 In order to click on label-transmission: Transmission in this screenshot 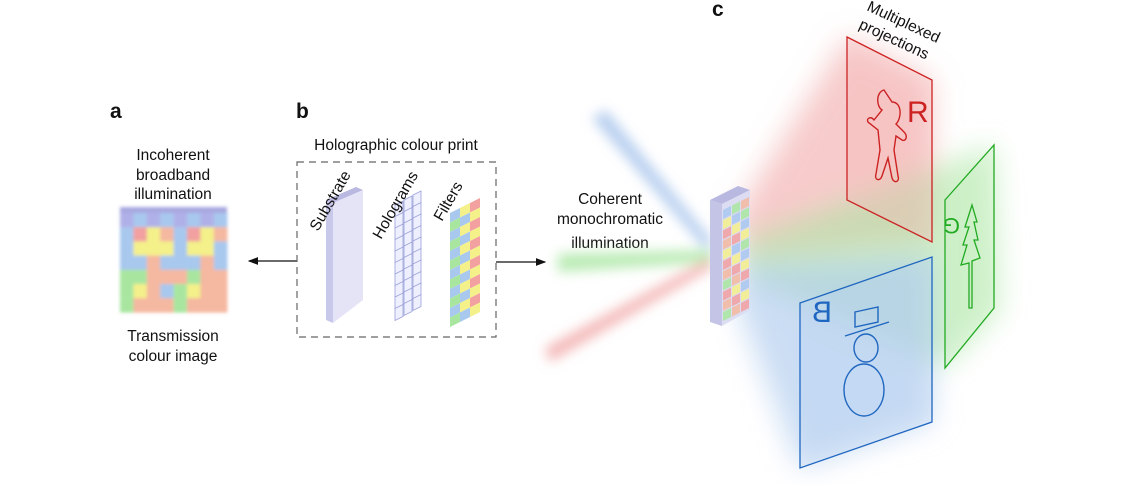, I will do `click(173, 336)`.